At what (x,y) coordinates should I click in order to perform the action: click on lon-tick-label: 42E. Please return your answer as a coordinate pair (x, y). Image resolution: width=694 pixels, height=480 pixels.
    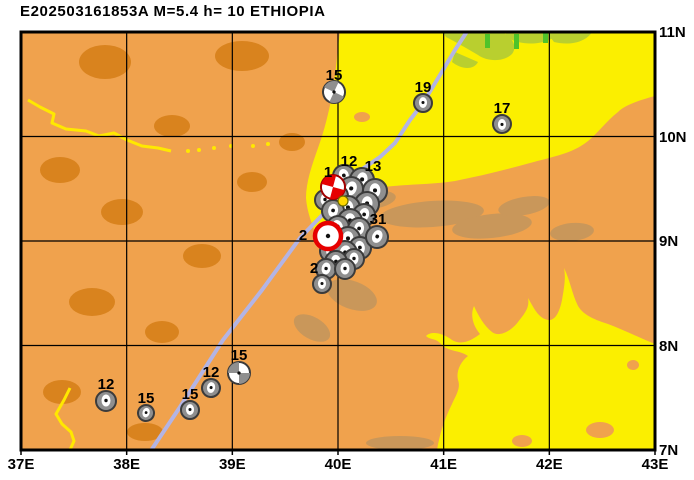
    Looking at the image, I should click on (549, 464).